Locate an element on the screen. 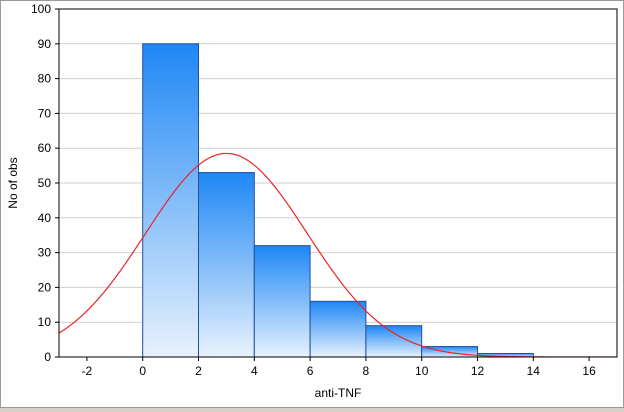 Image resolution: width=624 pixels, height=412 pixels. y-tick-label: 30 is located at coordinates (45, 253).